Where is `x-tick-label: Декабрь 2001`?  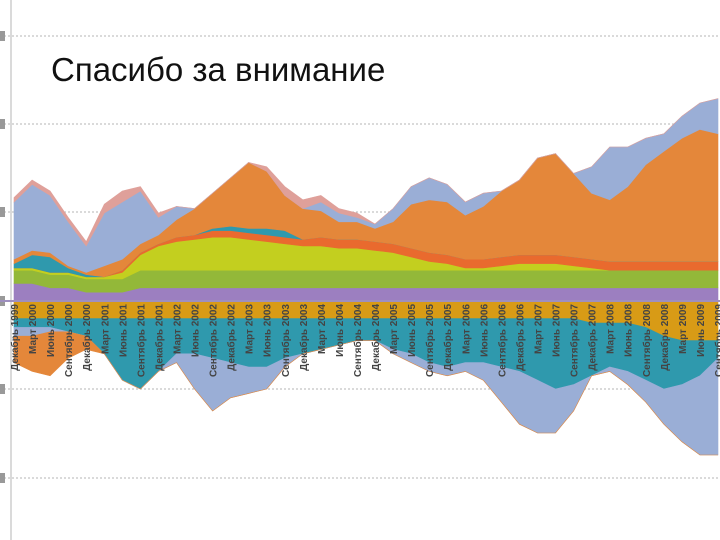
x-tick-label: Декабрь 2001 is located at coordinates (159, 337).